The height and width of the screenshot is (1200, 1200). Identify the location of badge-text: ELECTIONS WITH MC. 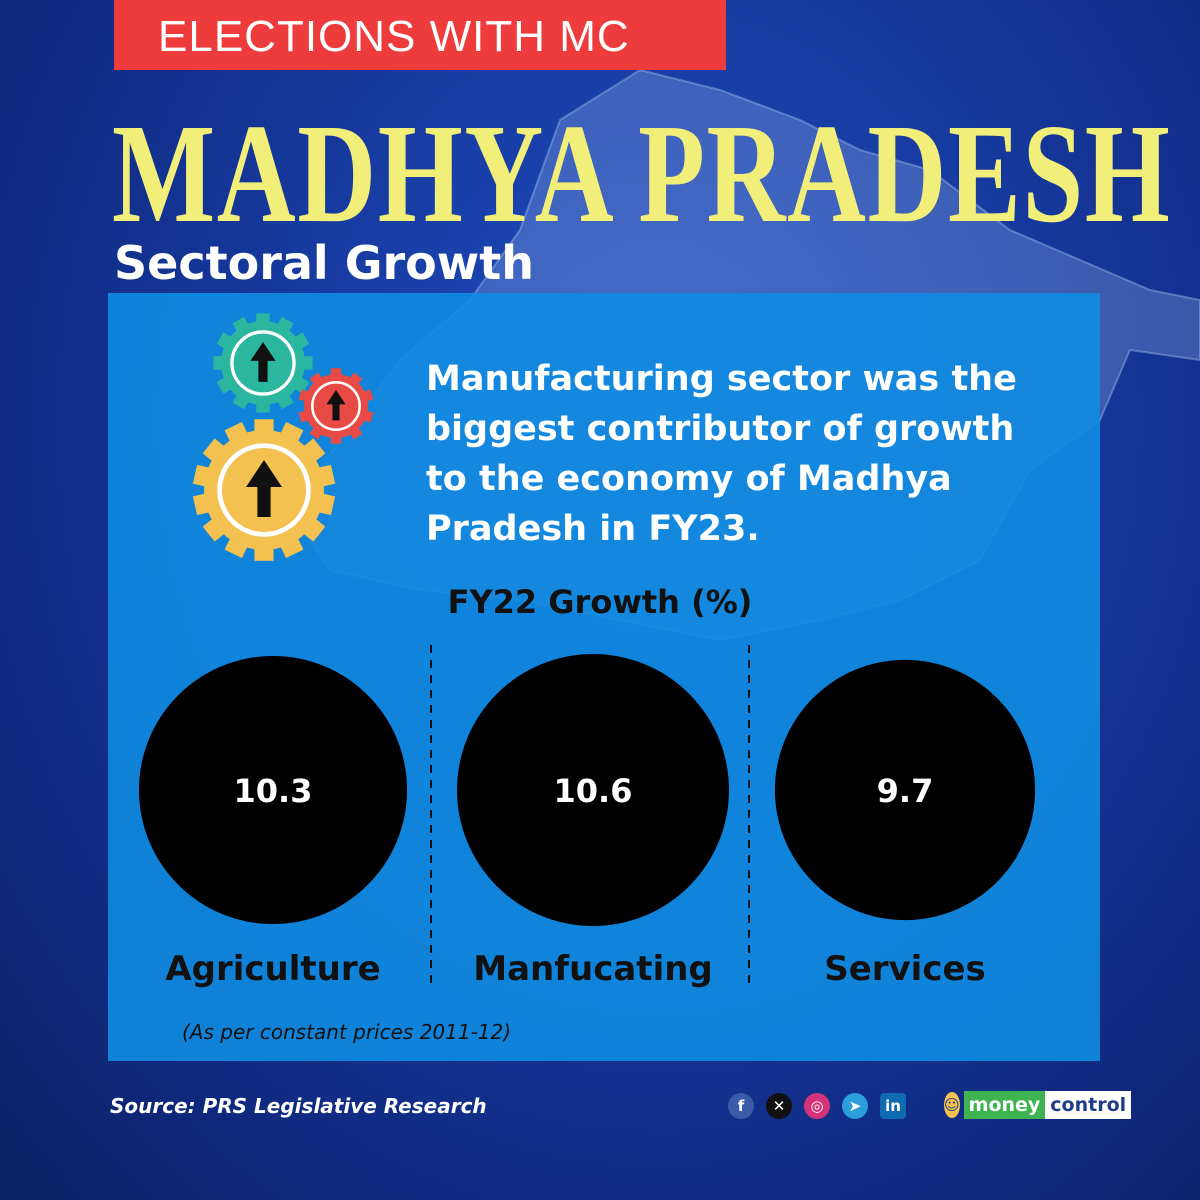
(394, 36).